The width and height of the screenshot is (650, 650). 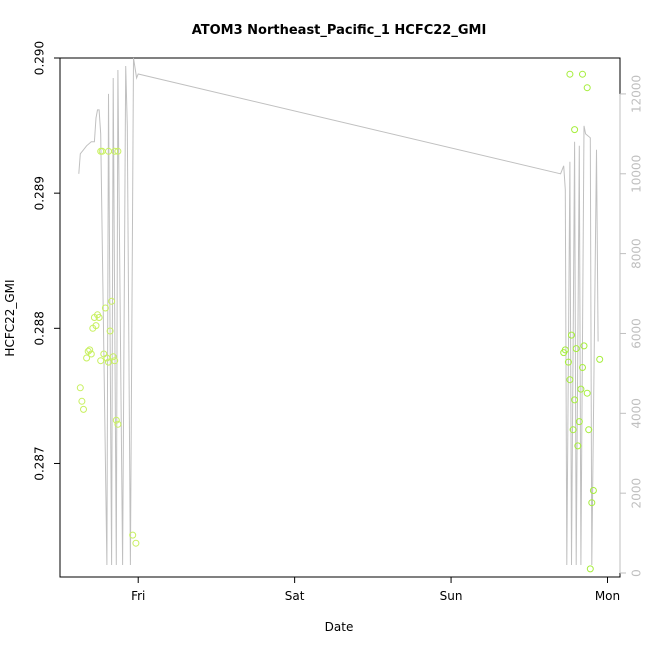 I want to click on y-axis-label: HCFC22_GMI, so click(x=10, y=317).